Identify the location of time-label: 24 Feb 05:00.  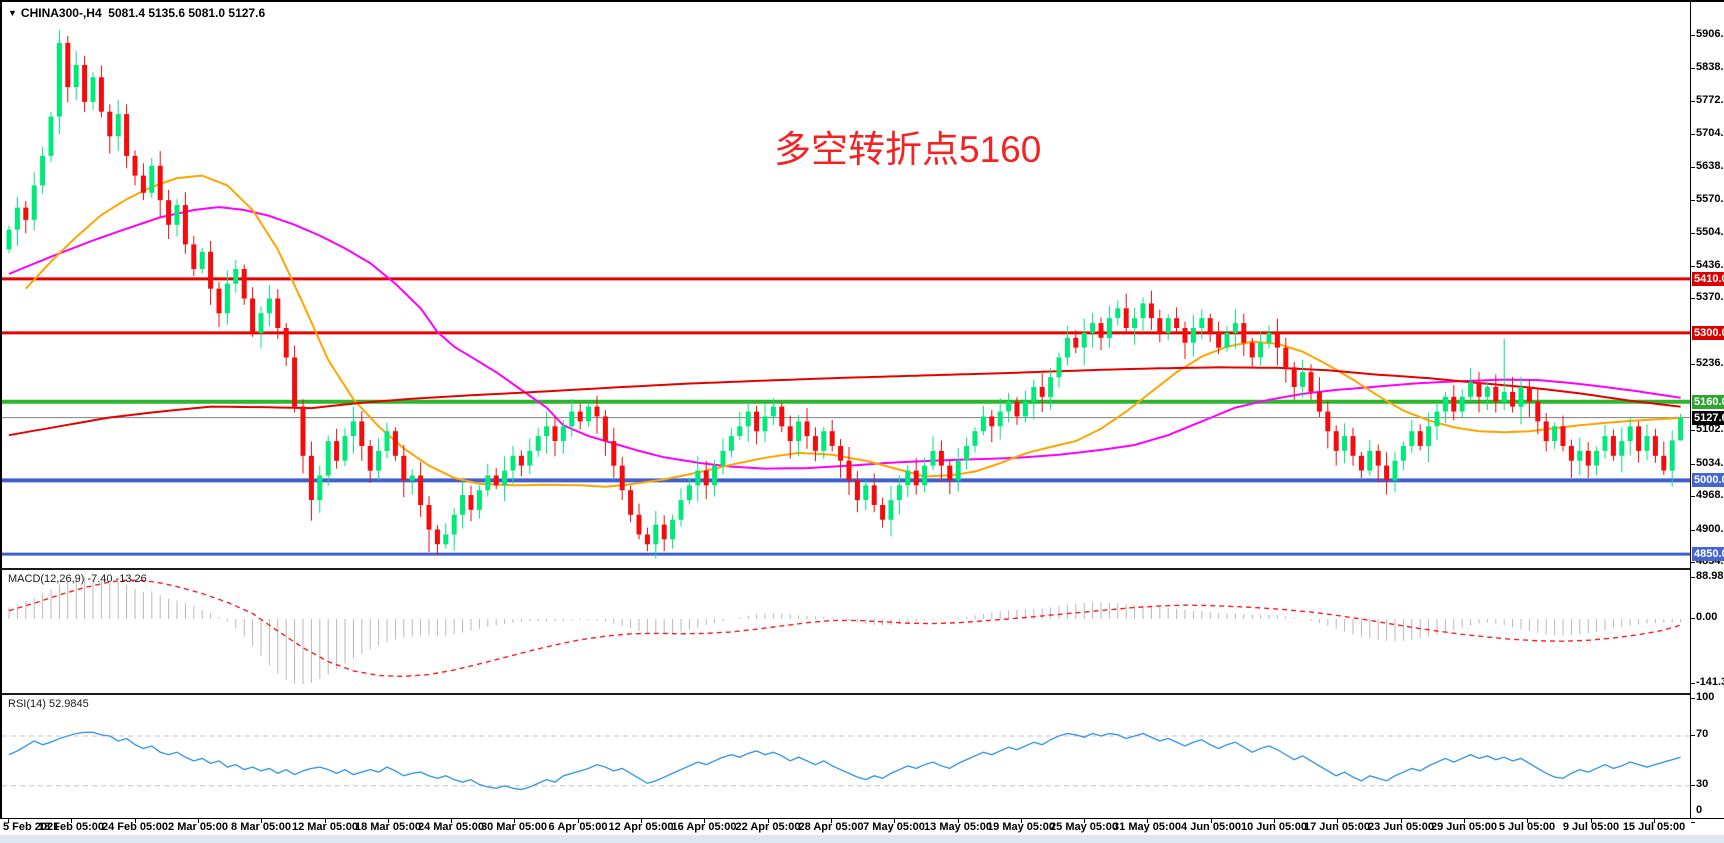
(135, 827).